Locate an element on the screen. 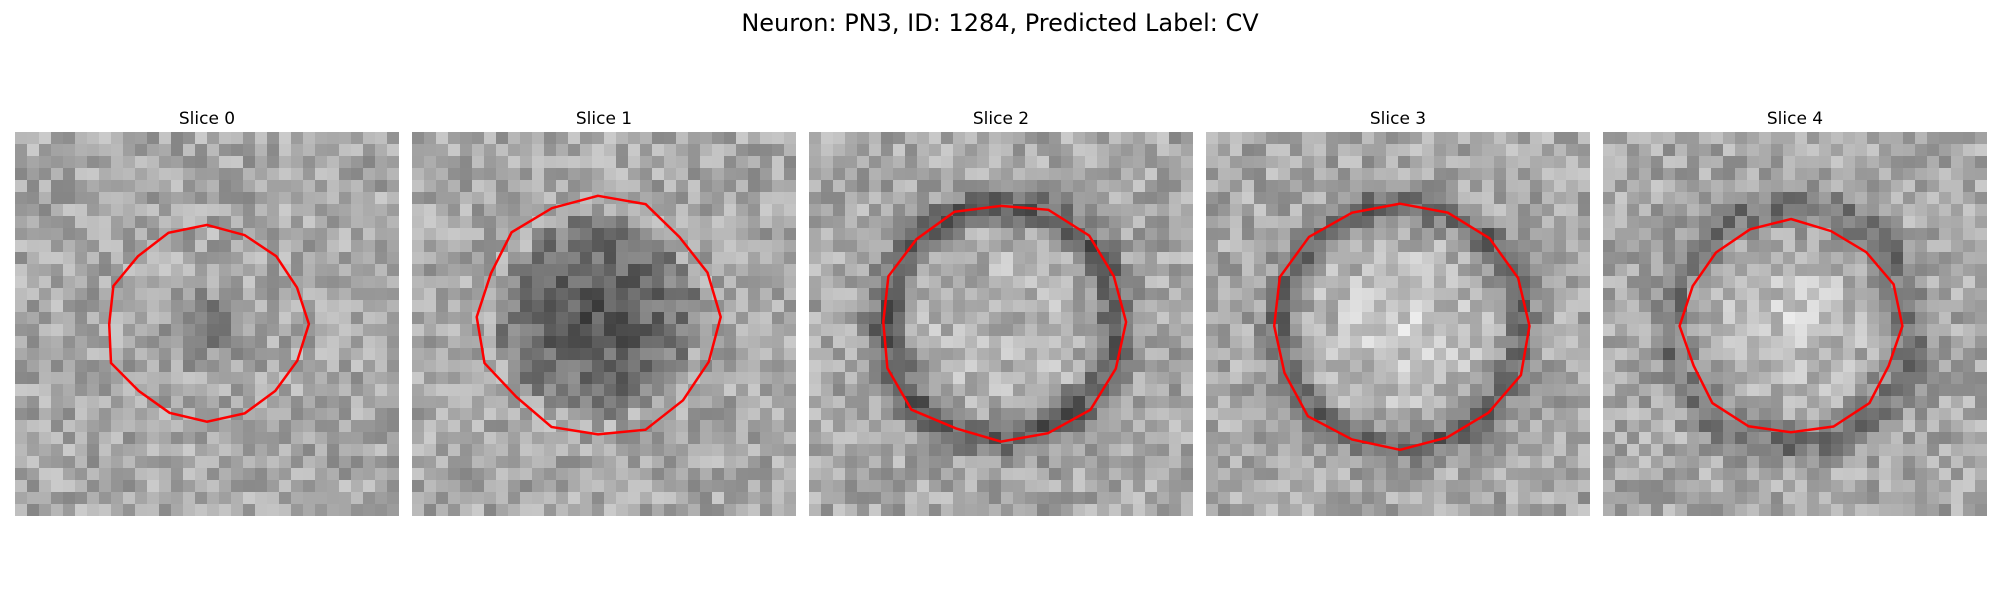 Image resolution: width=2000 pixels, height=600 pixels. slice-panel-4: Slice 4 is located at coordinates (1795, 312).